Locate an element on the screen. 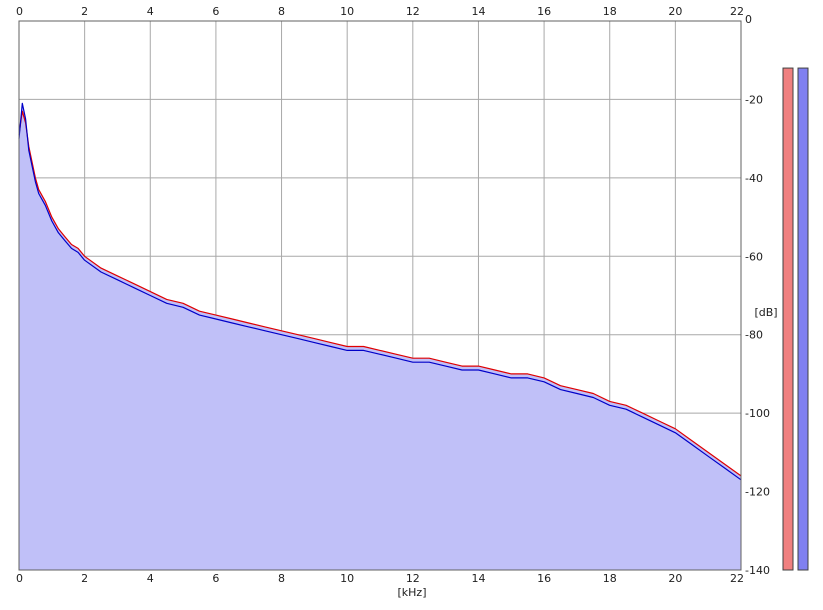 The height and width of the screenshot is (610, 823). y-tick-label: -80 is located at coordinates (754, 335).